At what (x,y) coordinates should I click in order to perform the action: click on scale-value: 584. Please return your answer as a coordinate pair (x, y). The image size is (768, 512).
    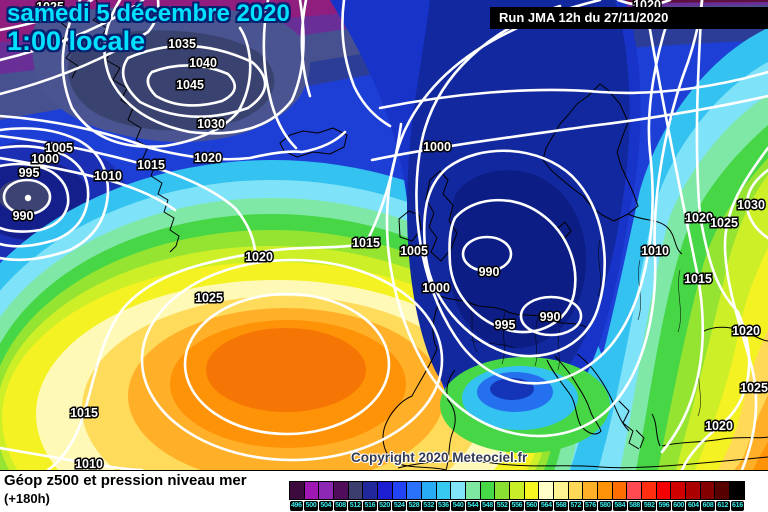
    Looking at the image, I should click on (619, 506).